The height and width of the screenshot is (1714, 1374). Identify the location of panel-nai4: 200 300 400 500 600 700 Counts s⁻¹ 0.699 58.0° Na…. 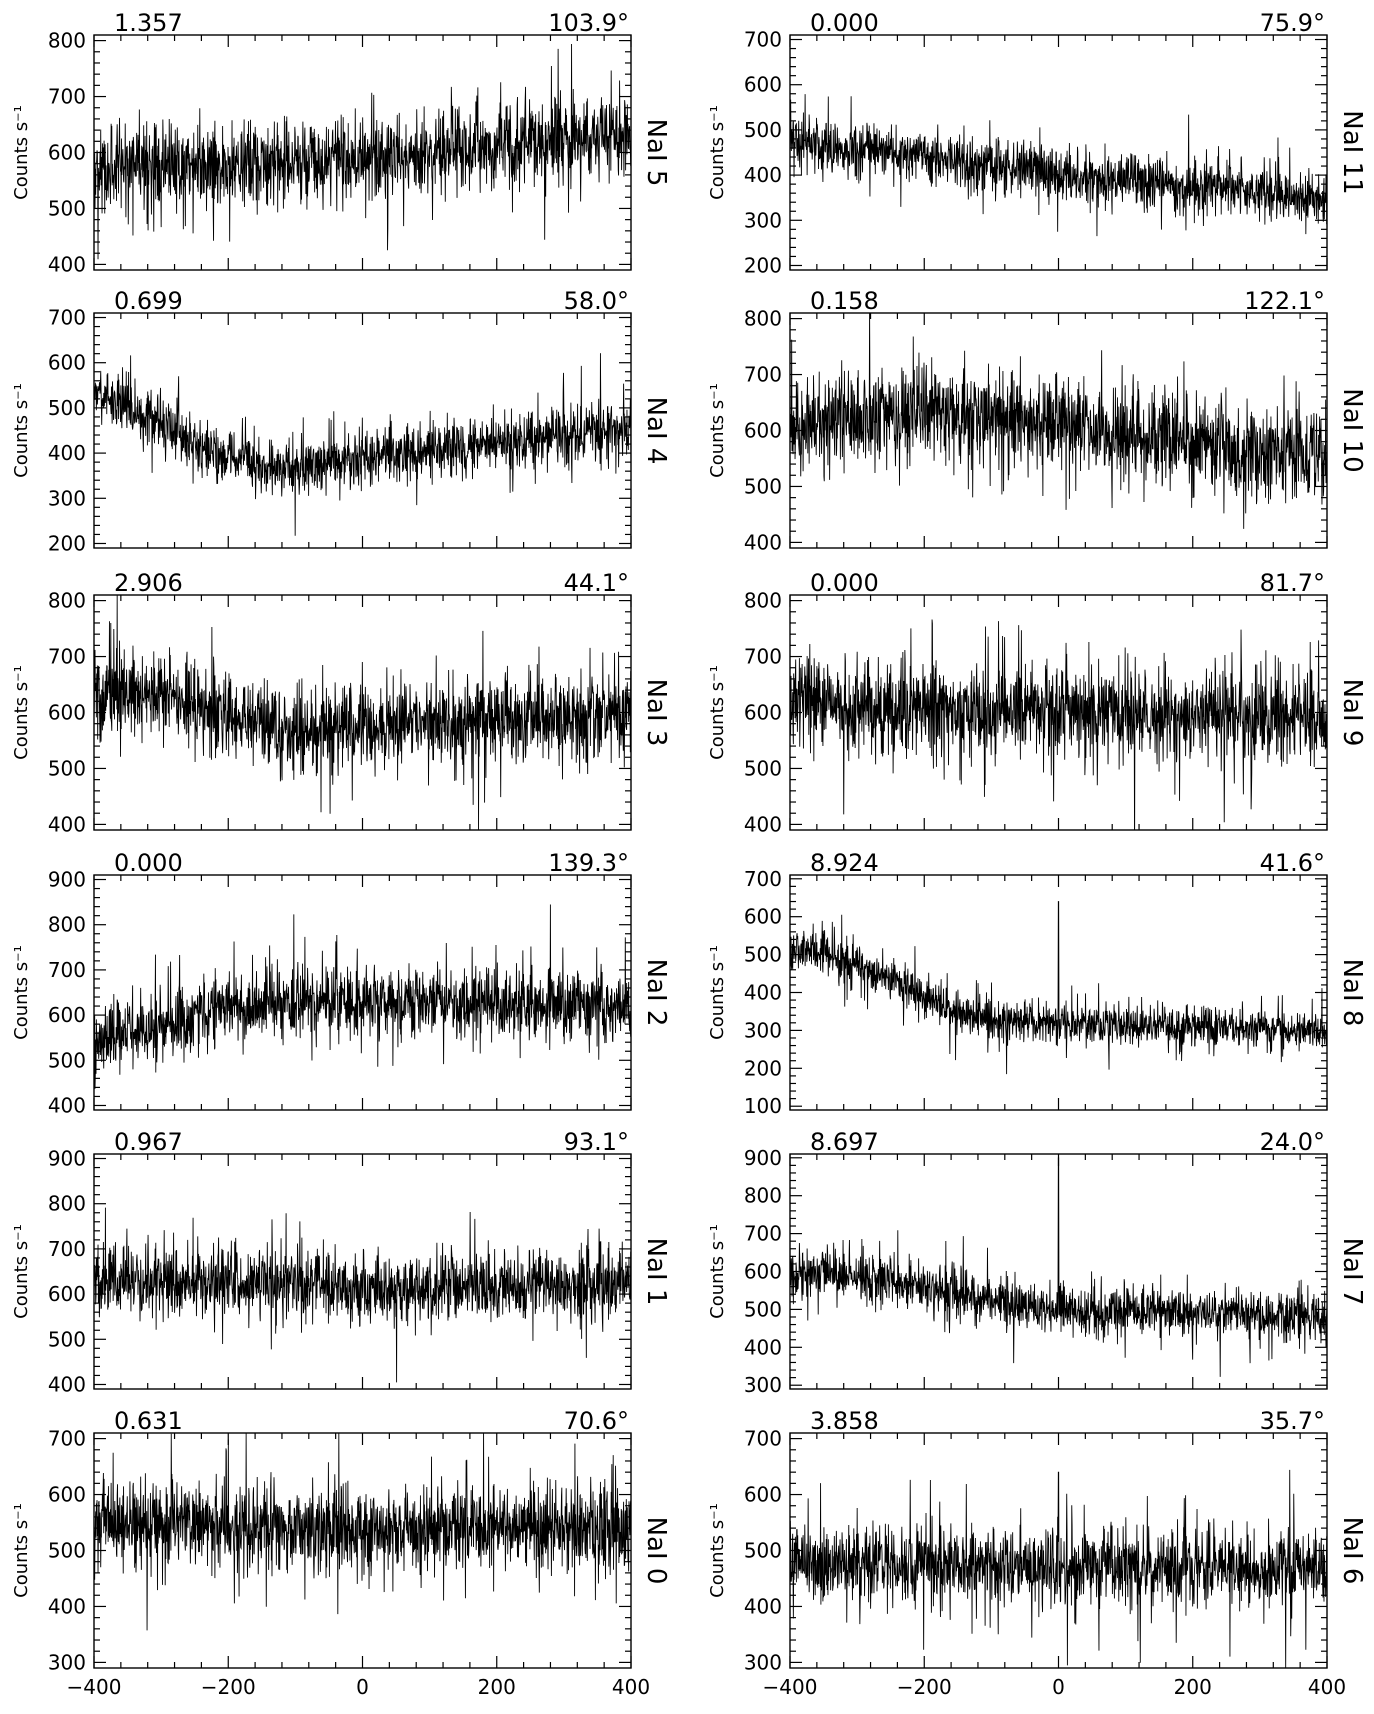
(341, 421).